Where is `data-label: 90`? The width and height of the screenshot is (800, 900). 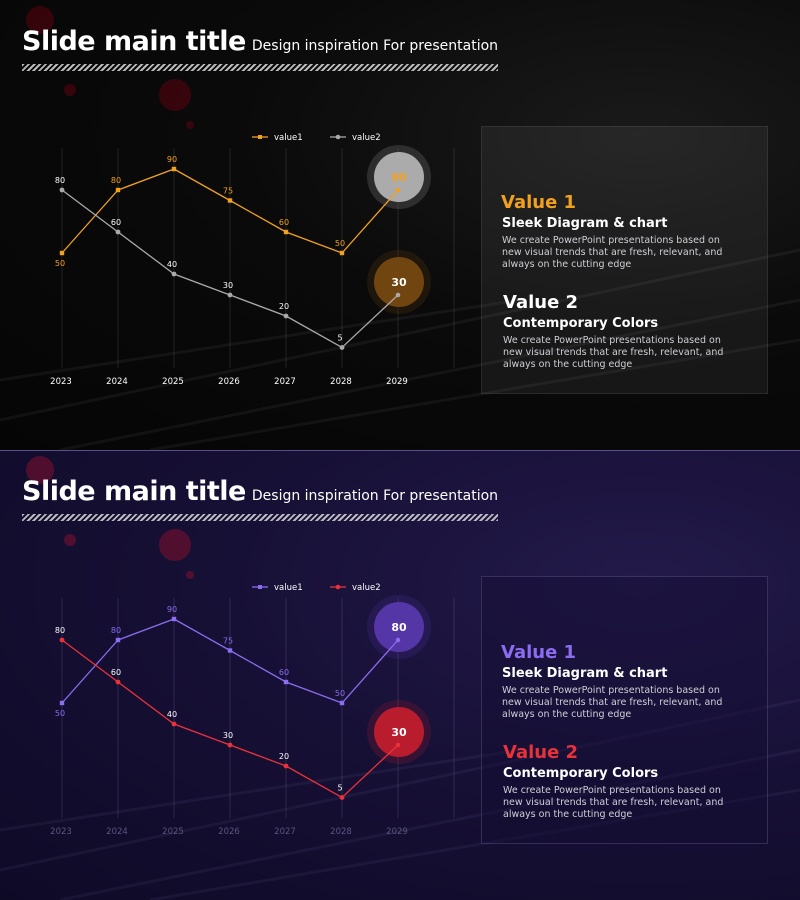 data-label: 90 is located at coordinates (172, 159).